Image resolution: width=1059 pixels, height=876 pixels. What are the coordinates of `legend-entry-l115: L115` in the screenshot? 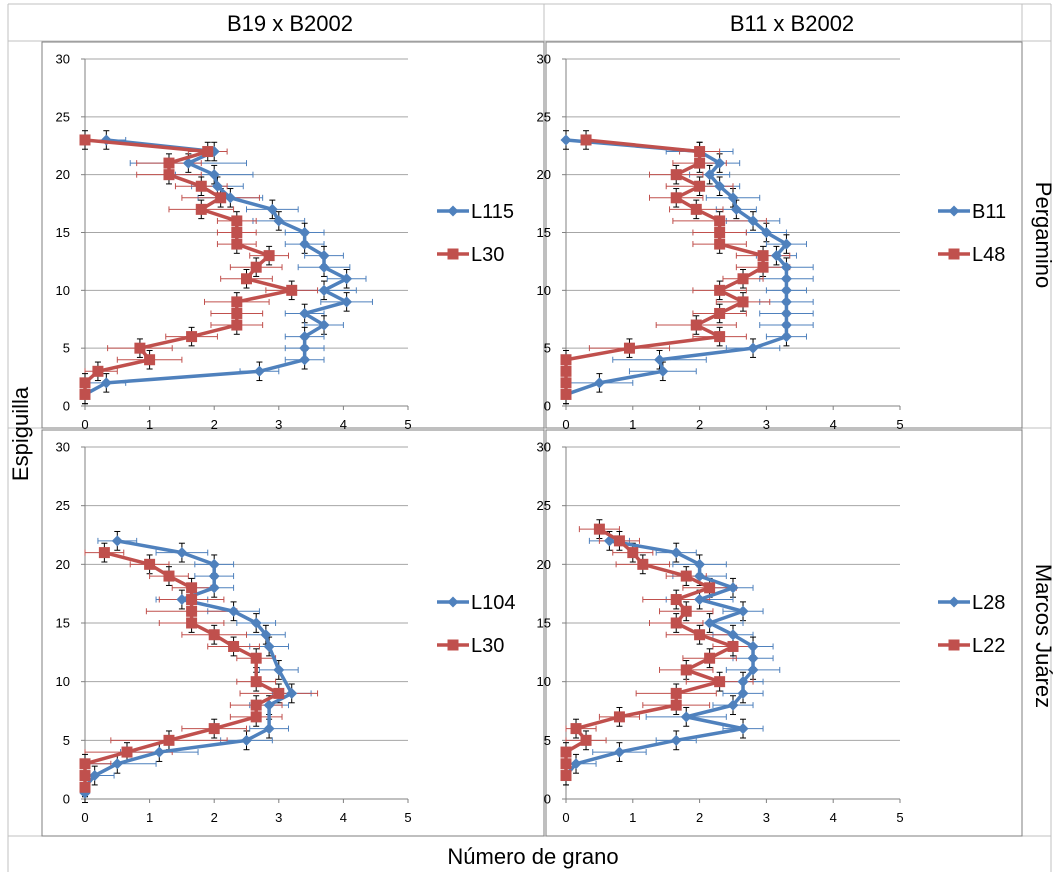 It's located at (475, 212).